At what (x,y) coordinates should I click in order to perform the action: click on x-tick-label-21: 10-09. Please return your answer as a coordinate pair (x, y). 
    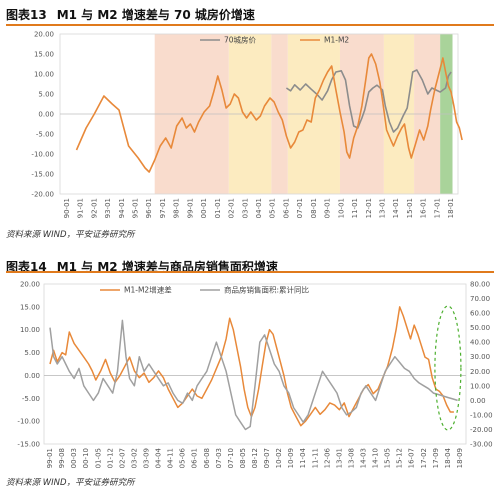
    Looking at the image, I should click on (291, 458).